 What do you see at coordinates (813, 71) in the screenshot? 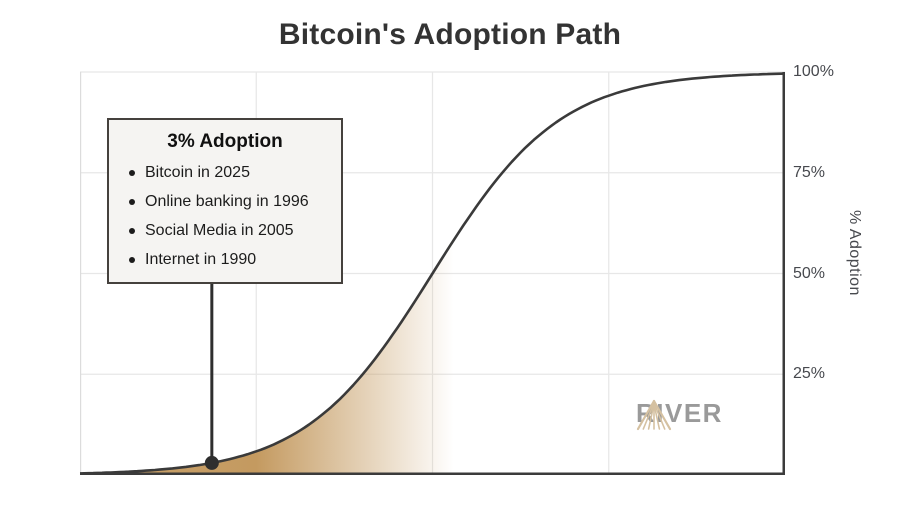
I see `y-tick-label: 100%` at bounding box center [813, 71].